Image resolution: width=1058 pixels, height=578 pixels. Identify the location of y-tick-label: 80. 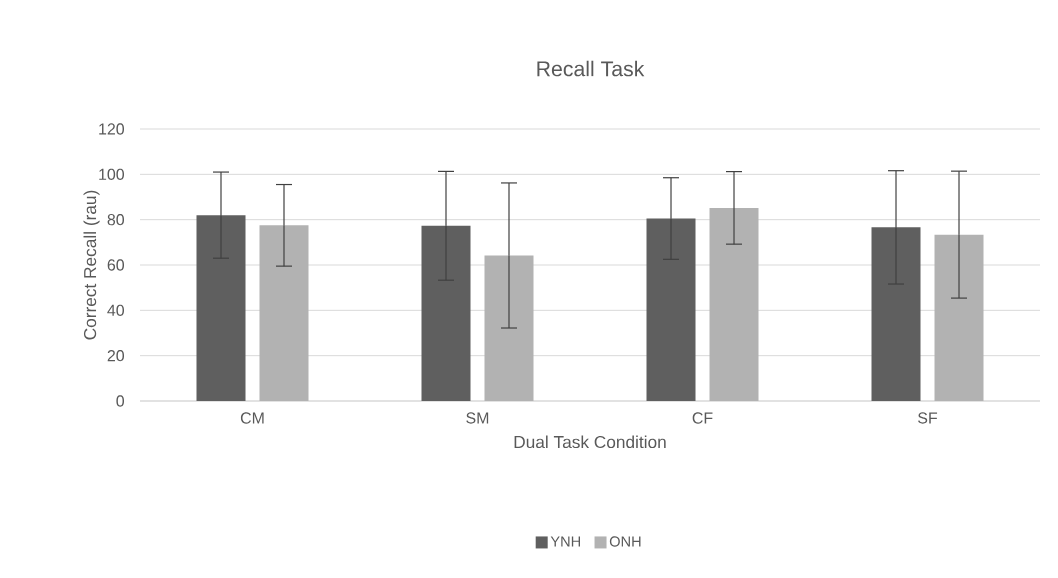
(116, 220).